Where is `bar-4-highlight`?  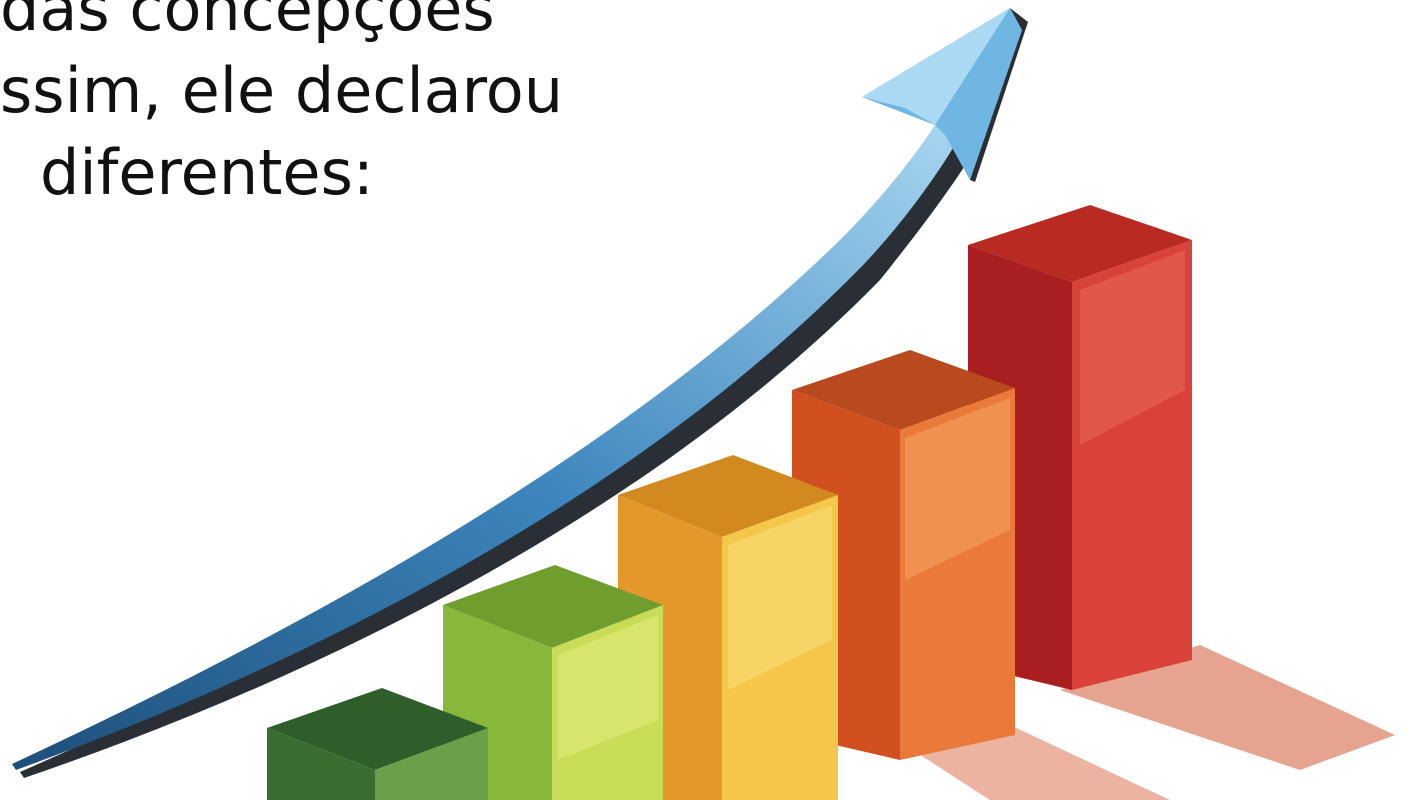
bar-4-highlight is located at coordinates (957, 489).